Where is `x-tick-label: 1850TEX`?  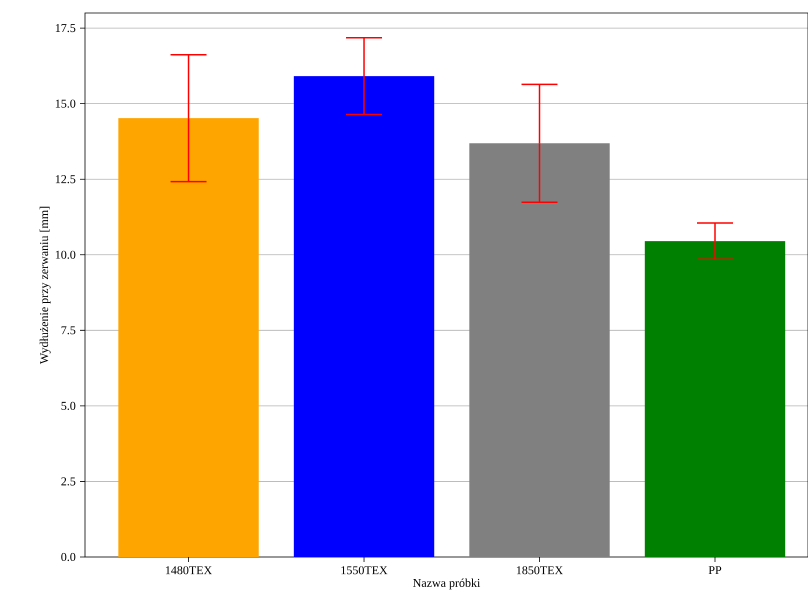 x-tick-label: 1850TEX is located at coordinates (539, 570).